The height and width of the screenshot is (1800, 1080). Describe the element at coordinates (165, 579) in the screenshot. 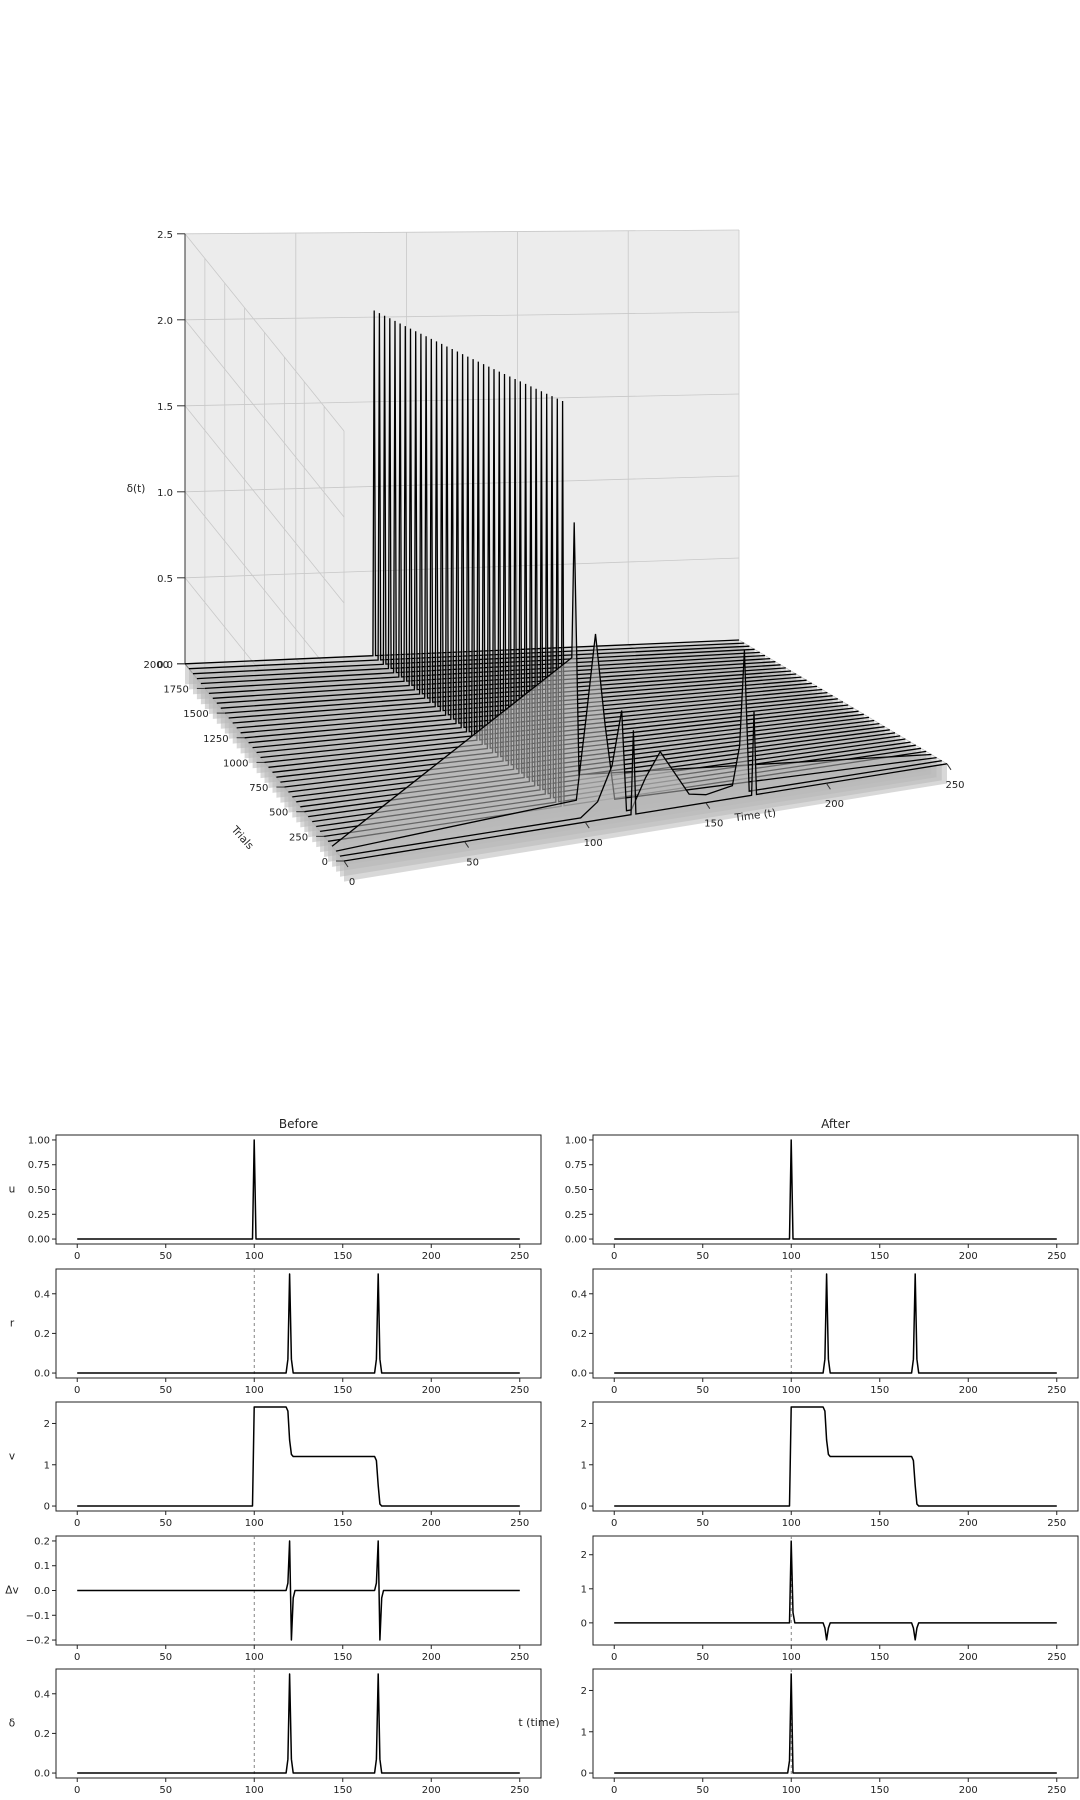

I see `z-tick-label: 0.5` at that location.